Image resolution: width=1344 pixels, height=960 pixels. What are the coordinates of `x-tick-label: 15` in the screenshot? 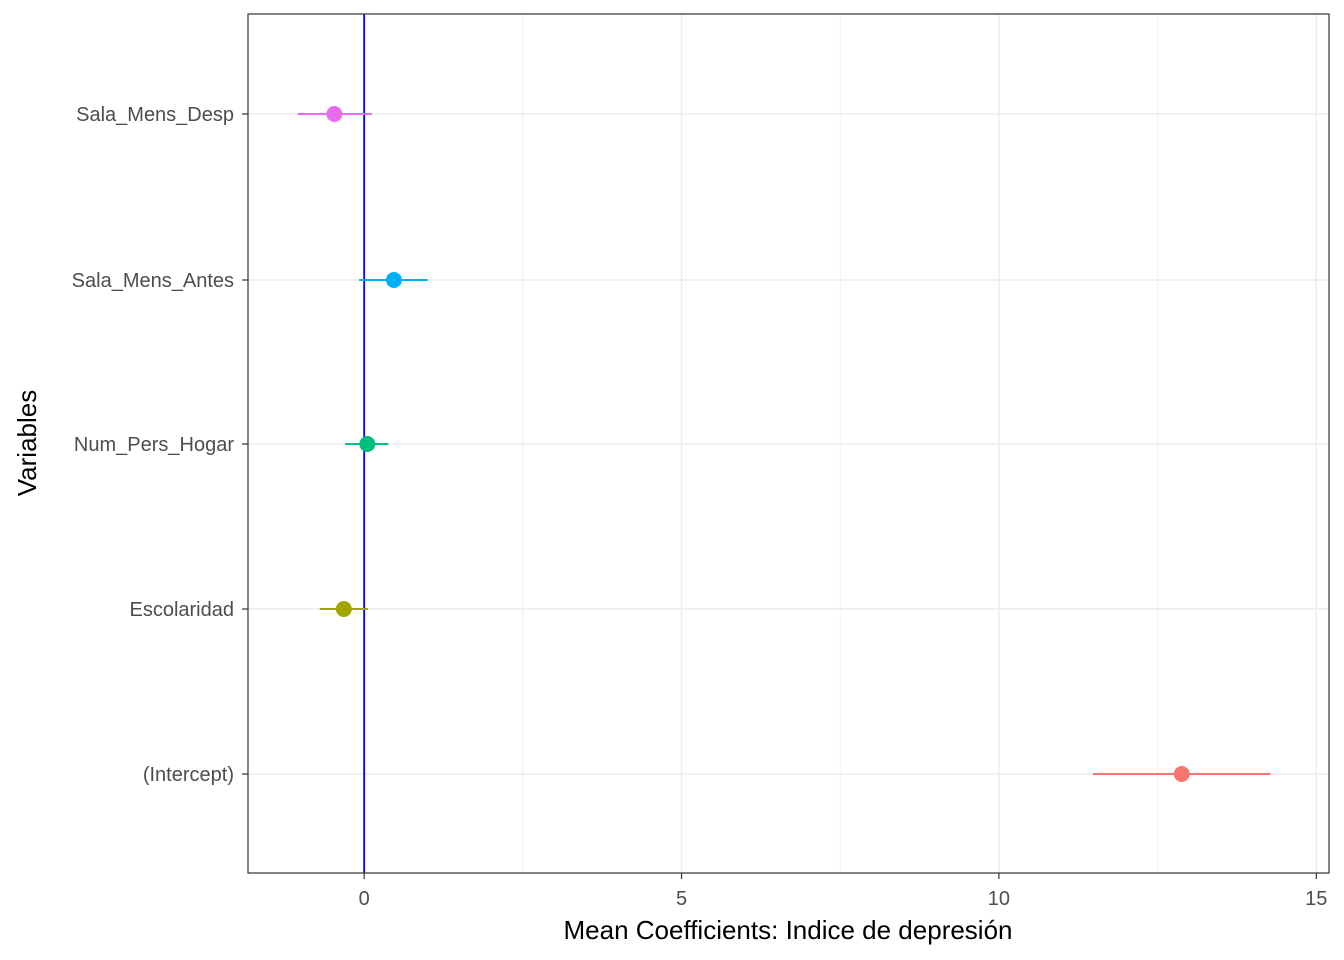 It's located at (1316, 899).